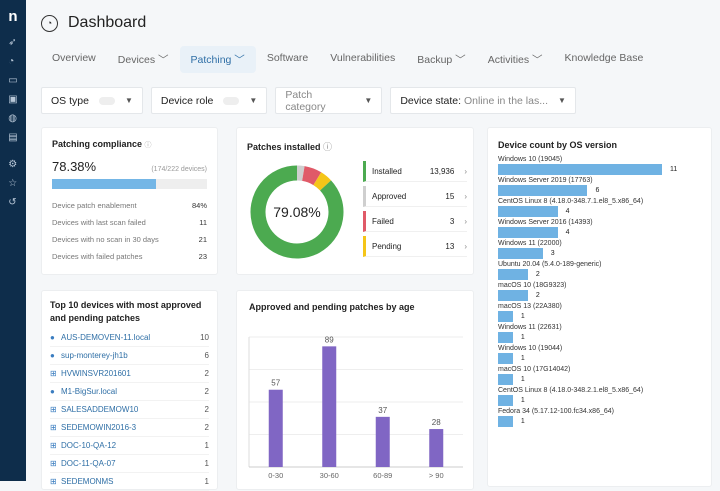  What do you see at coordinates (129, 428) in the screenshot?
I see `device-row: ⊞ SEDEMOWIN2016-3 2` at bounding box center [129, 428].